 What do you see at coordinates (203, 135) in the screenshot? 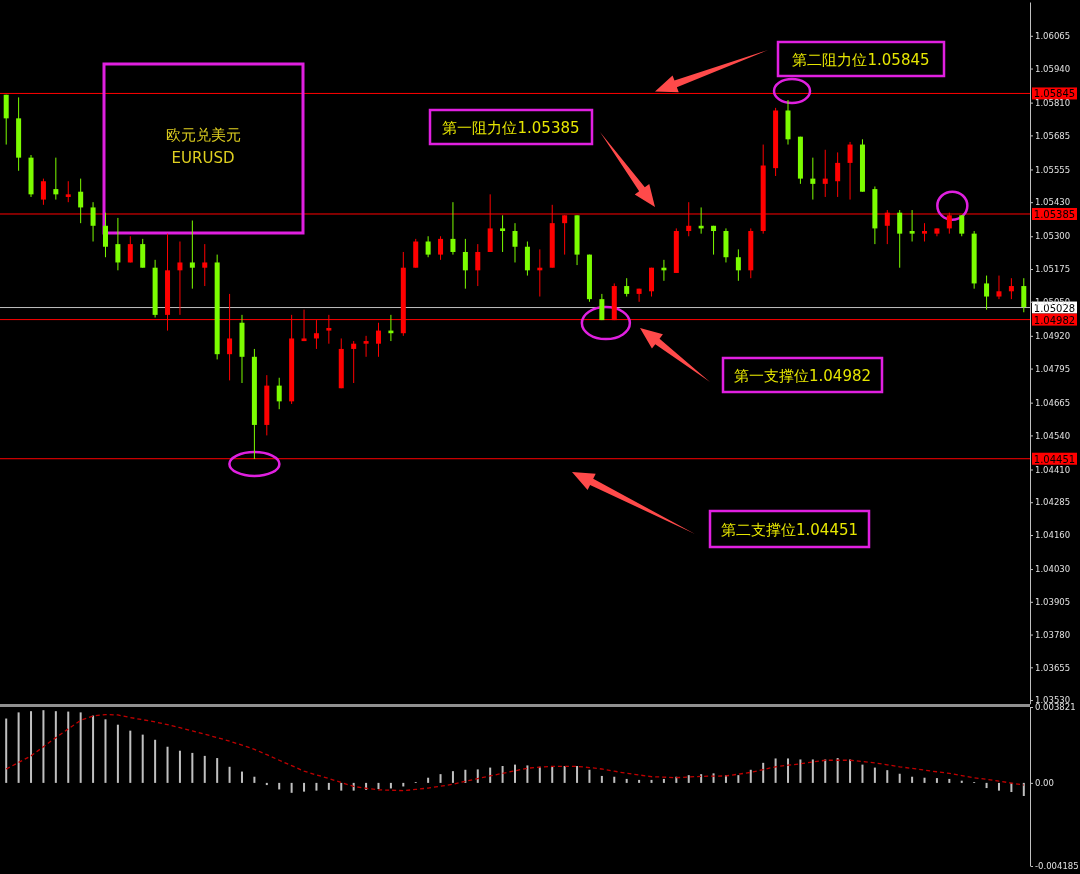
I see `annotation: 欧元兑美元` at bounding box center [203, 135].